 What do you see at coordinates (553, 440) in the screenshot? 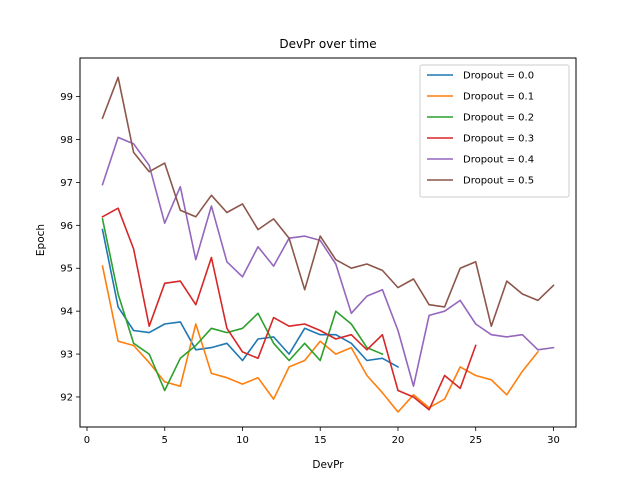
I see `x-tick-label: 30` at bounding box center [553, 440].